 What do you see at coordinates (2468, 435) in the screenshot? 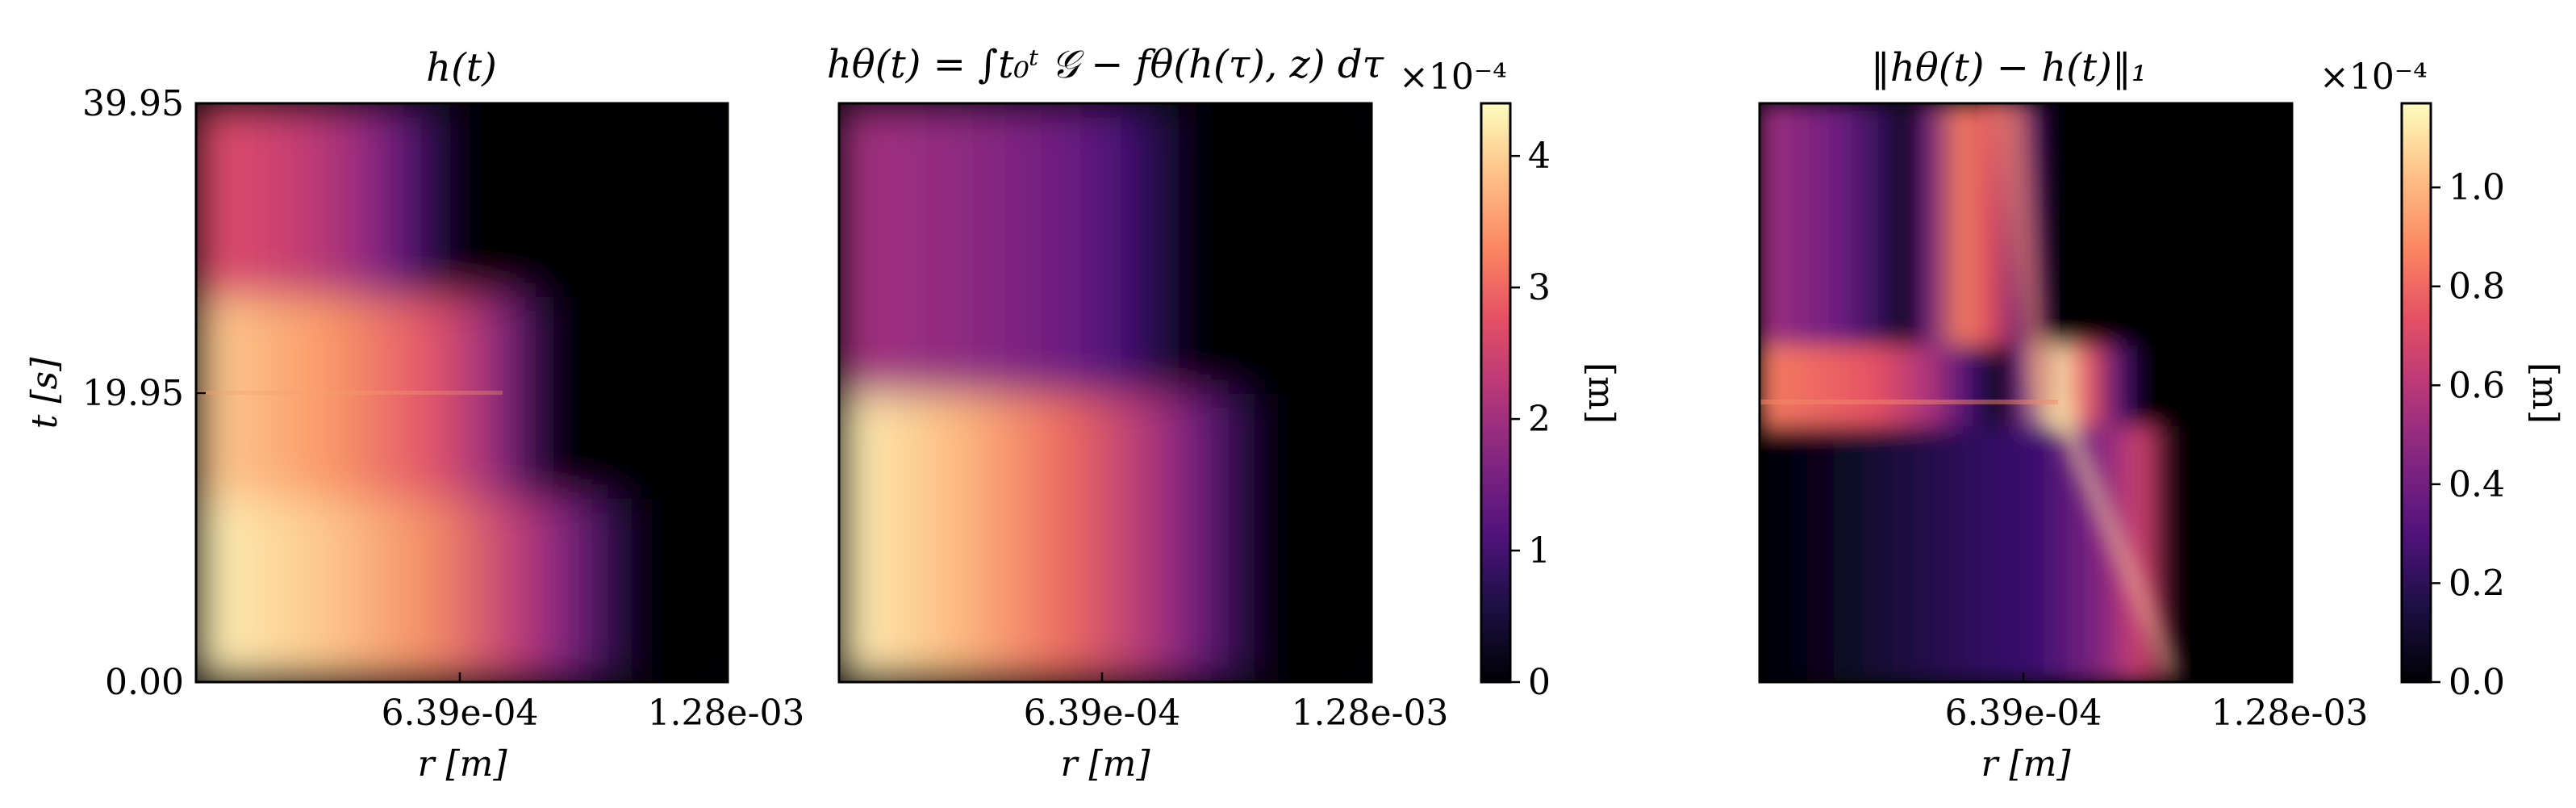
I see `colorbar-ticks: 0.0 0.2 0.4 0.6 0.8 1.0` at bounding box center [2468, 435].